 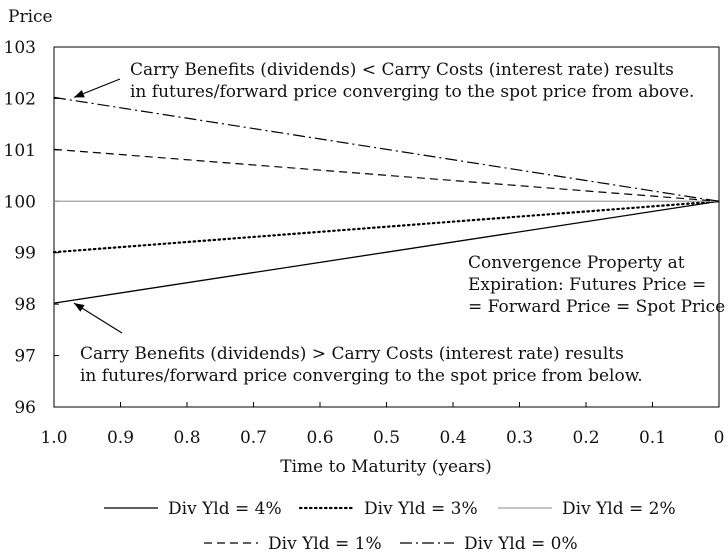 I want to click on y-axis-ticks: 96 97 98 99 100 101 102 103, so click(x=31, y=228).